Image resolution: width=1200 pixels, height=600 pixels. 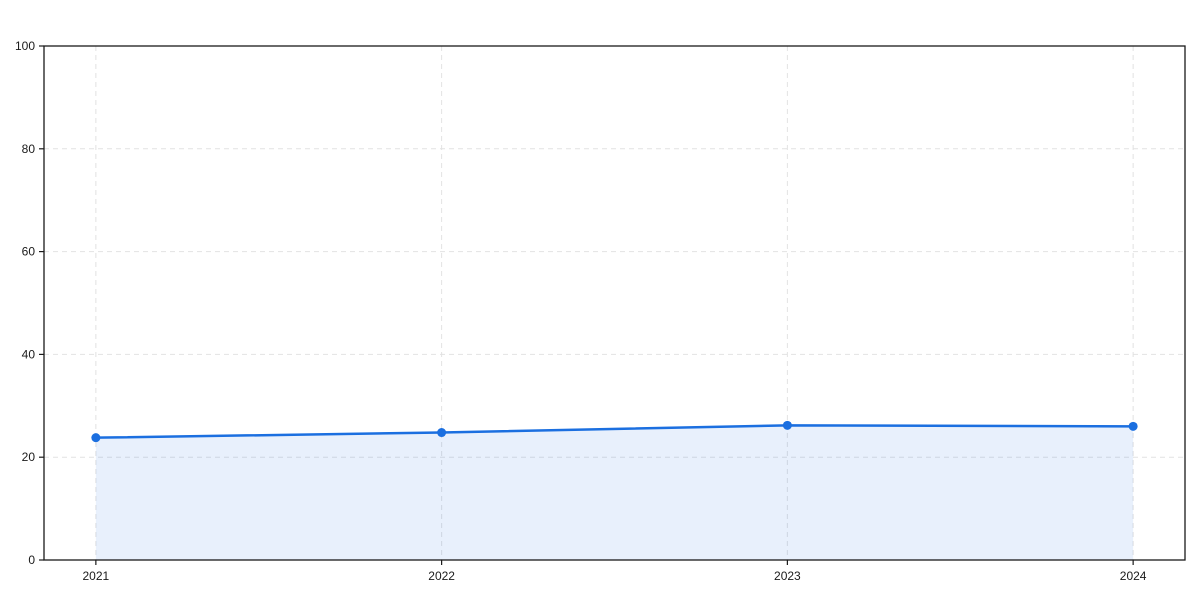 What do you see at coordinates (25, 46) in the screenshot?
I see `y-tick-label: 100` at bounding box center [25, 46].